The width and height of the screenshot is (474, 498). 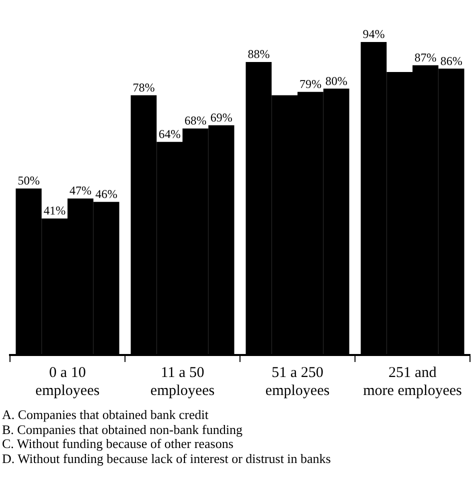 What do you see at coordinates (425, 57) in the screenshot?
I see `data-label: 87%` at bounding box center [425, 57].